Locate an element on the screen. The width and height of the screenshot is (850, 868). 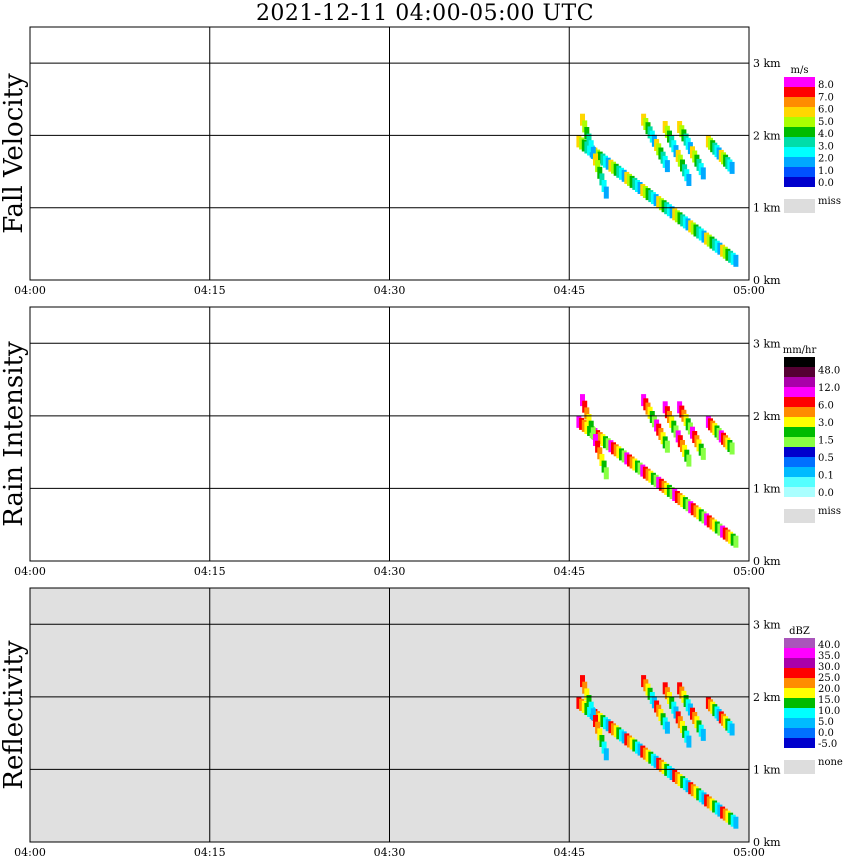
colorbar-label: 12.0 is located at coordinates (829, 388).